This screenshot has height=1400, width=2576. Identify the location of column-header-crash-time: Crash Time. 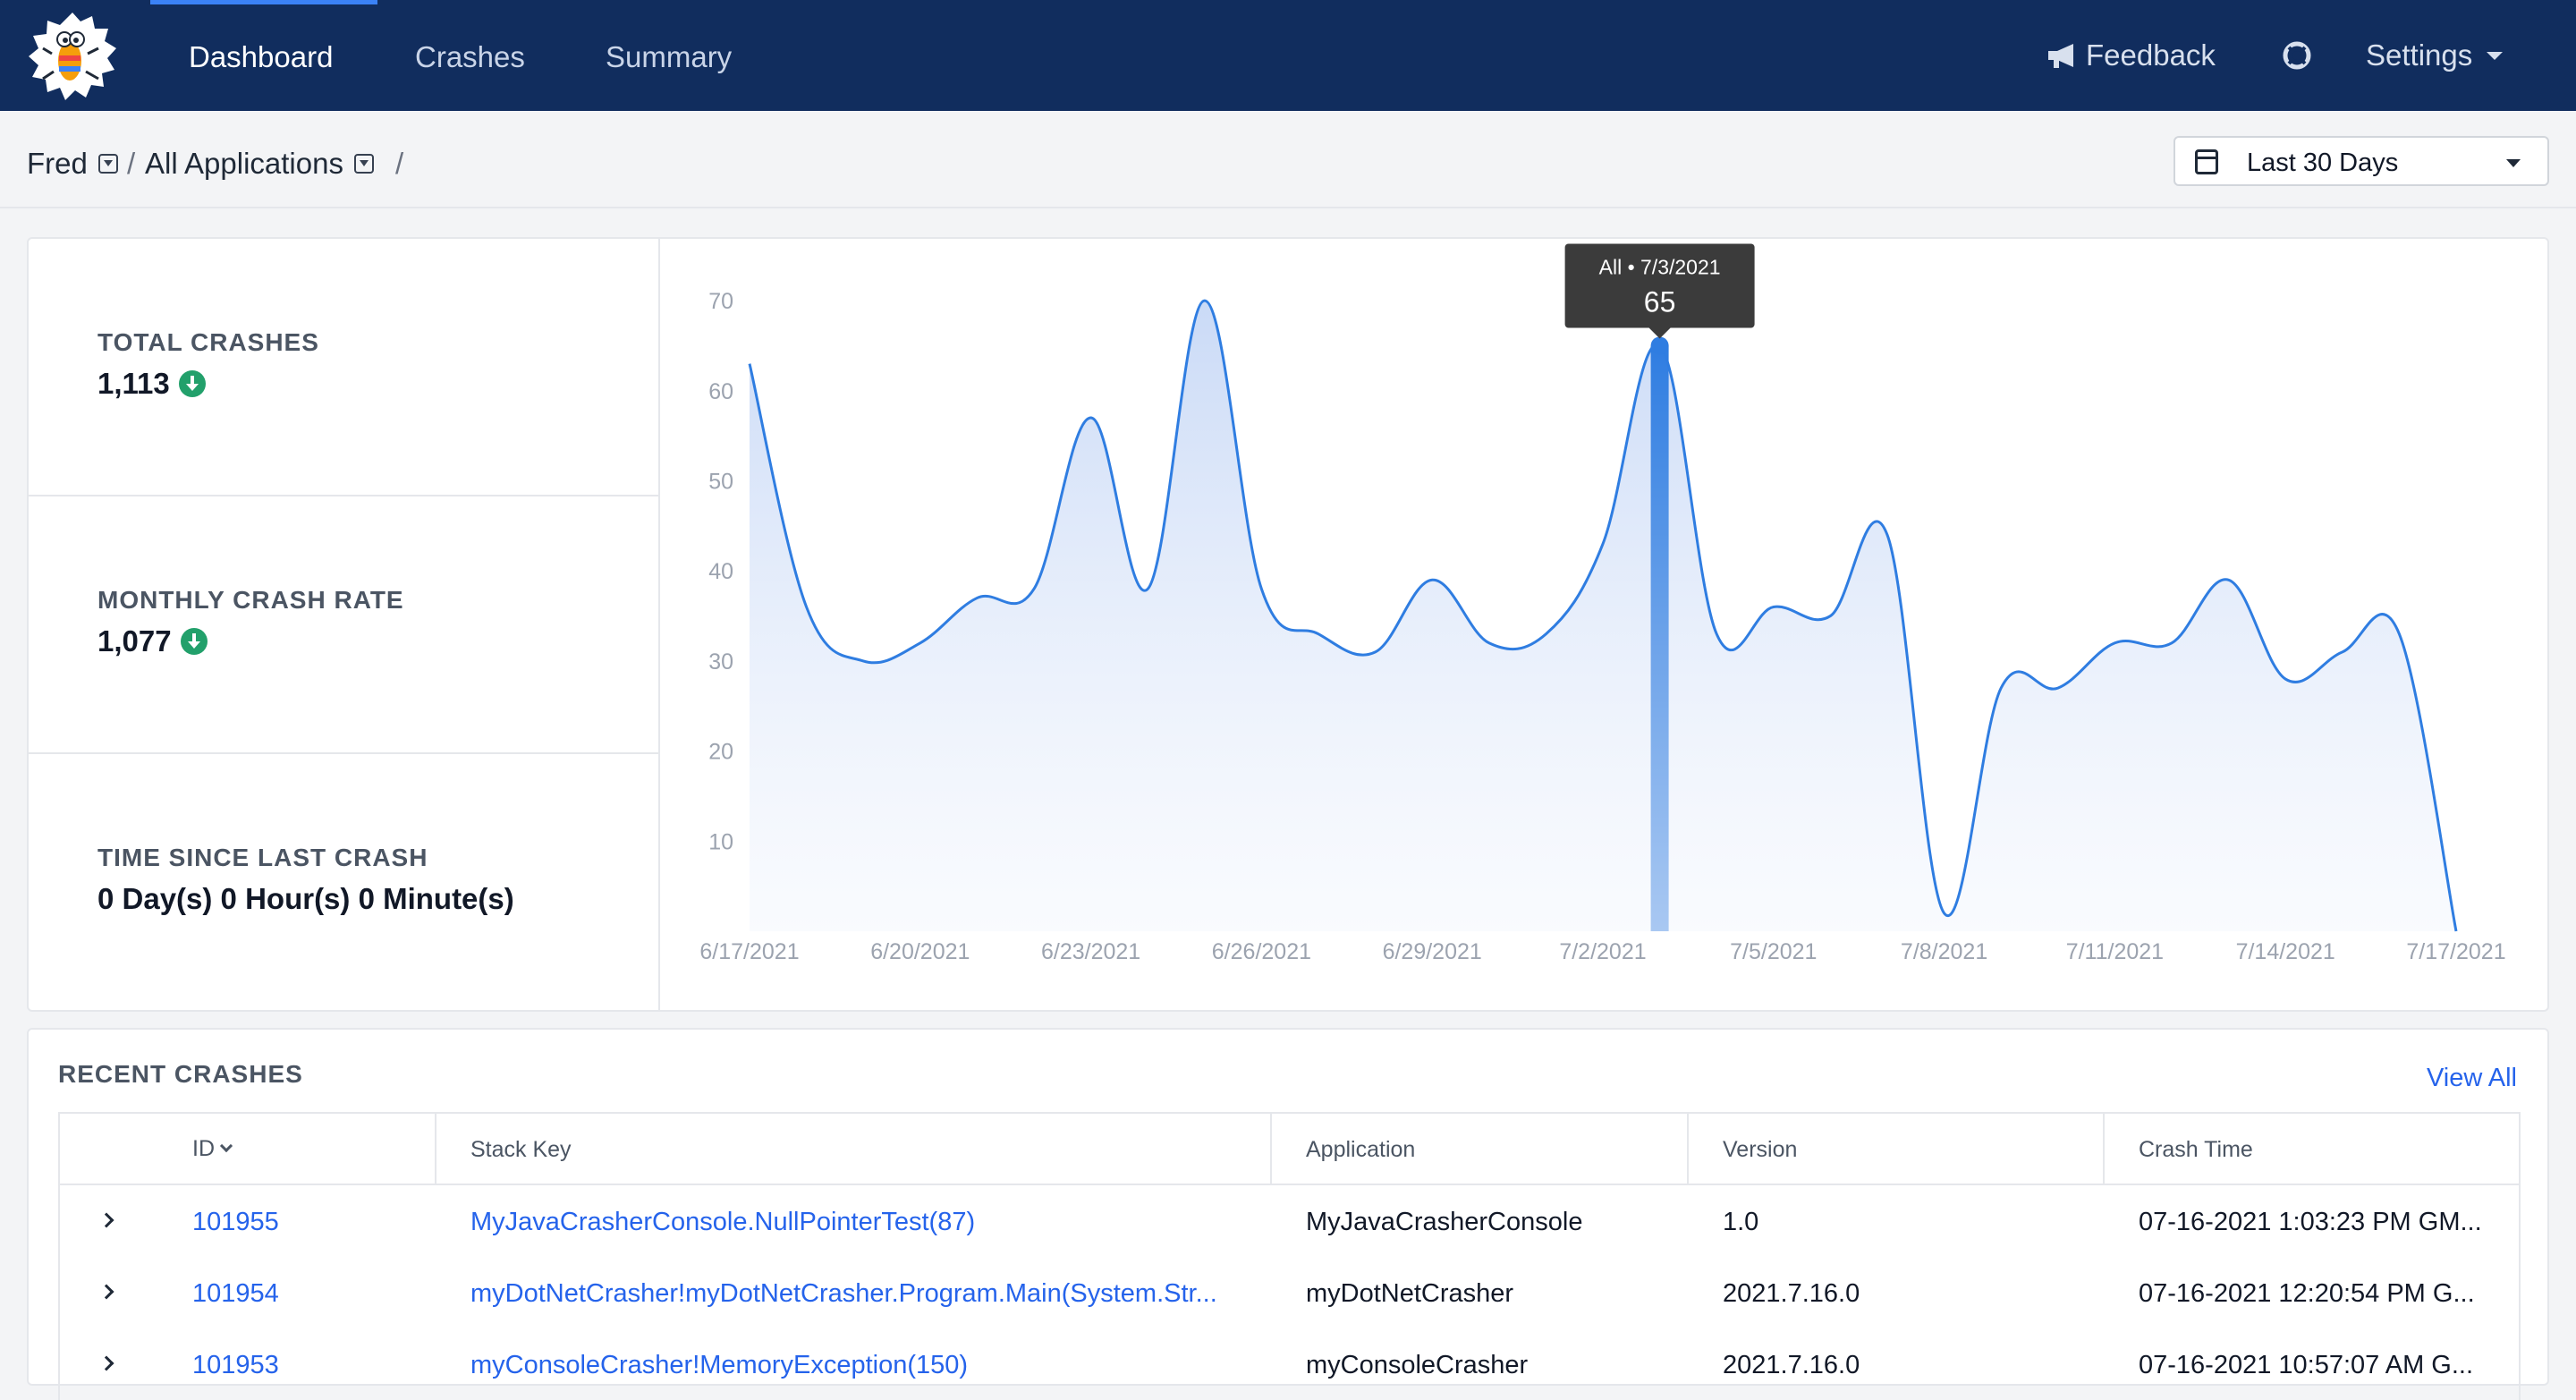
(2196, 1149).